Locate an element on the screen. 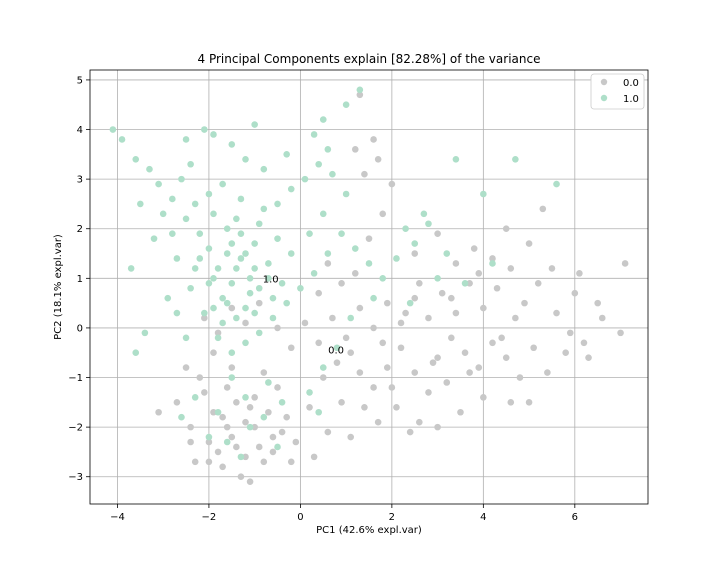 This screenshot has height=581, width=720. y-tick-label: 3 is located at coordinates (80, 180).